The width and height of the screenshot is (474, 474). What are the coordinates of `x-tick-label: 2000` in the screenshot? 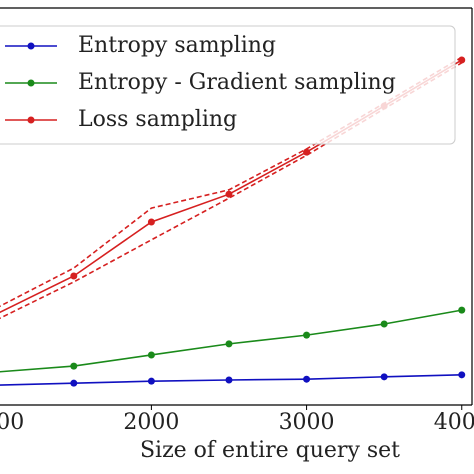 It's located at (151, 422).